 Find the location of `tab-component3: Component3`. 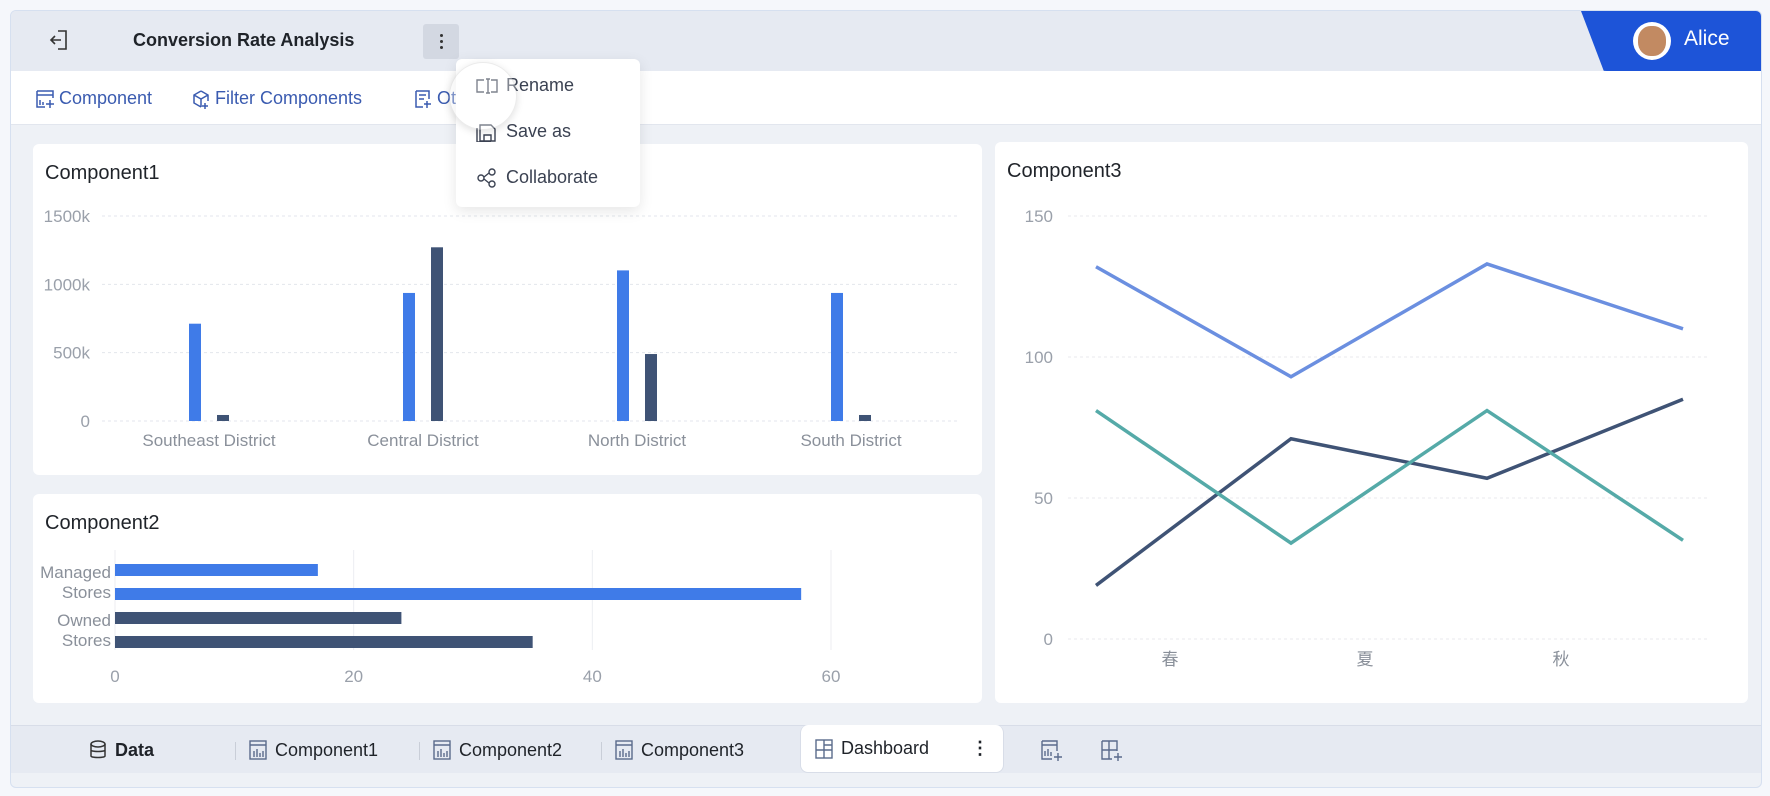

tab-component3: Component3 is located at coordinates (679, 750).